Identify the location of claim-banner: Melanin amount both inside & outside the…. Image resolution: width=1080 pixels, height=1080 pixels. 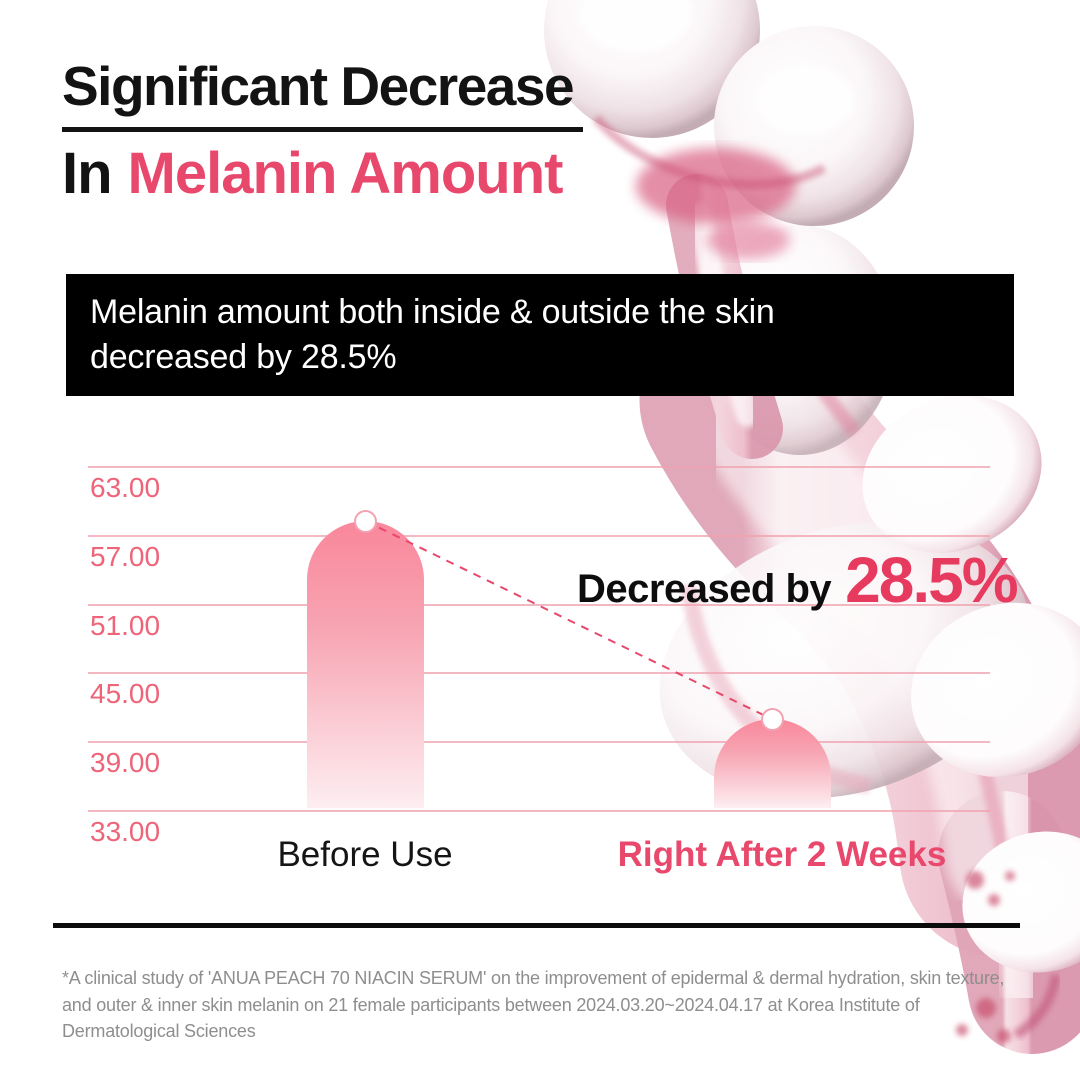
(540, 335).